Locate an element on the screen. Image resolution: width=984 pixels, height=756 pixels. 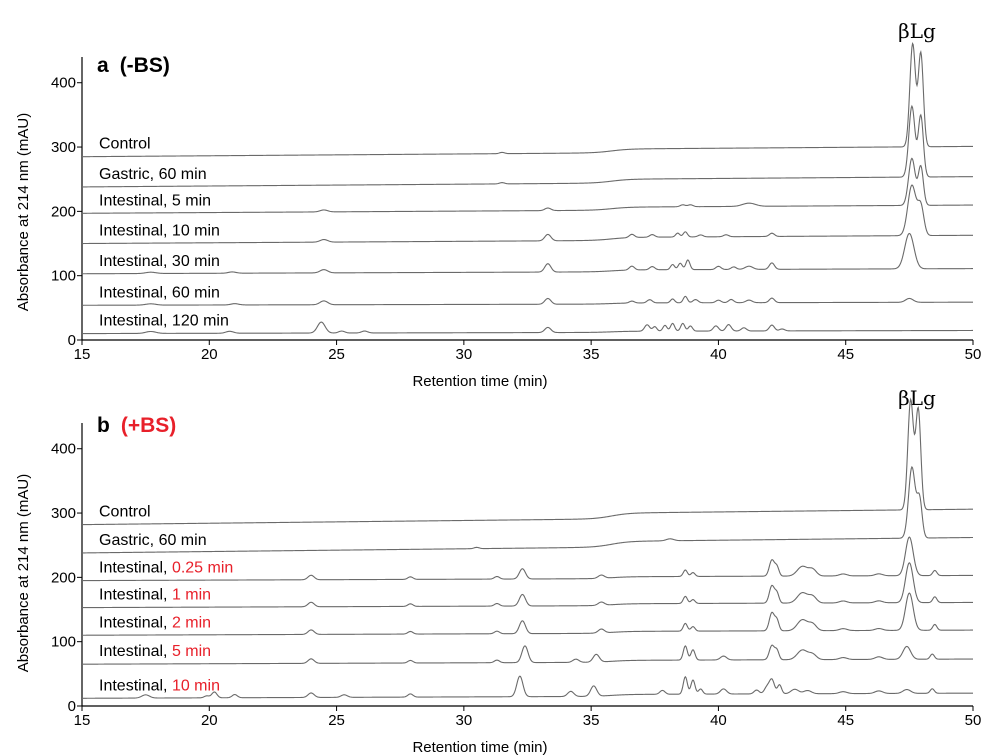
panel-a-x-tick-label: 50 is located at coordinates (973, 354).